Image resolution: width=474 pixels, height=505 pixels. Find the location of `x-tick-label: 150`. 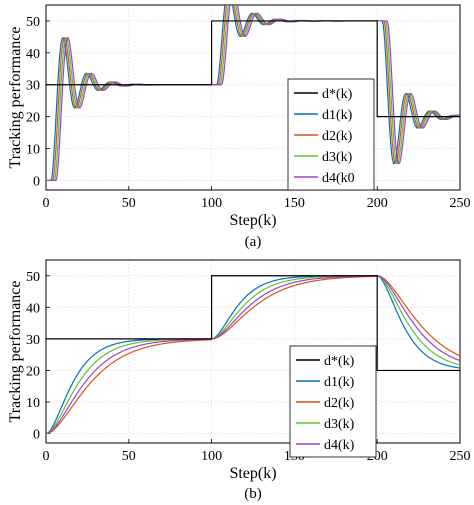

x-tick-label: 150 is located at coordinates (294, 203).